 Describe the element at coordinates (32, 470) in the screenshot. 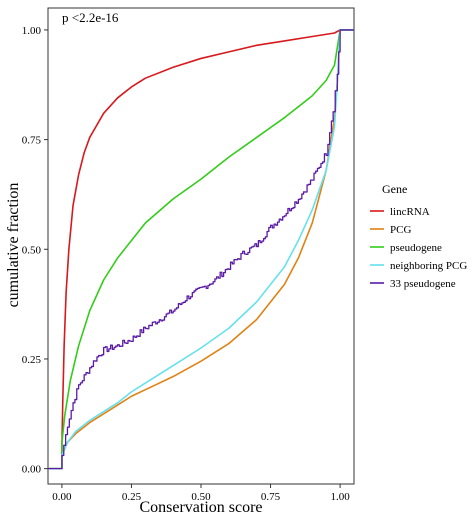

I see `y-tick-label: 0.00` at that location.